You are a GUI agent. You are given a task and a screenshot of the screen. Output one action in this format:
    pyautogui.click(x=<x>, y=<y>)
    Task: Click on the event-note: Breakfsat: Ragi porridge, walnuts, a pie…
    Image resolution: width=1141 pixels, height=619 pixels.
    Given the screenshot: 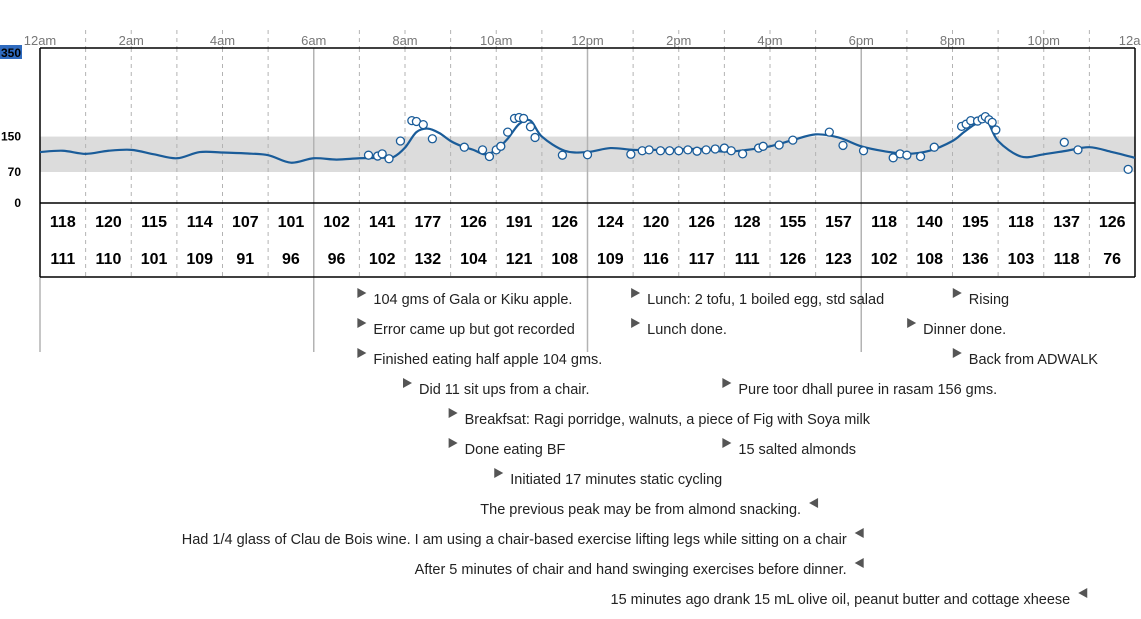 What is the action you would take?
    pyautogui.click(x=659, y=418)
    